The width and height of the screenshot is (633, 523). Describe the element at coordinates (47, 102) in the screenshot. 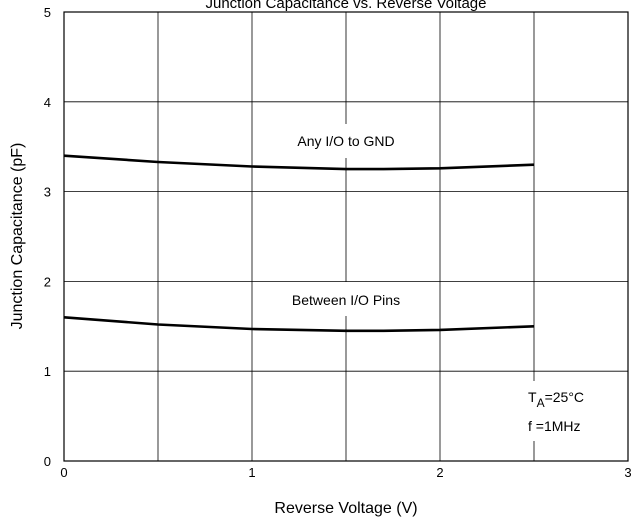

I see `y-tick-label-4: 4` at that location.